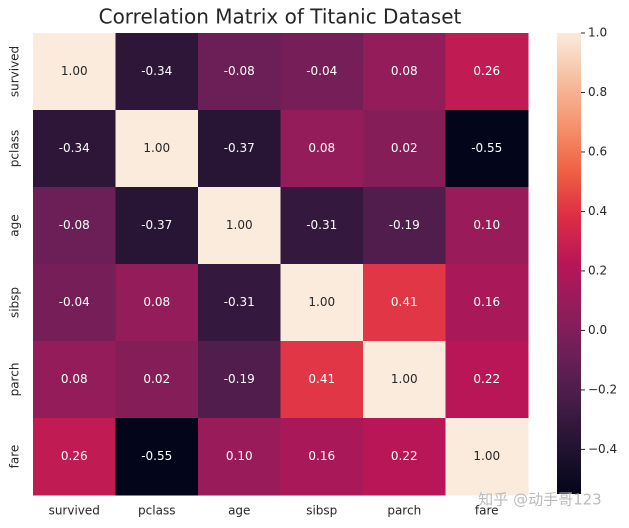 The image size is (629, 528). What do you see at coordinates (404, 511) in the screenshot?
I see `x-tick-label: parch` at bounding box center [404, 511].